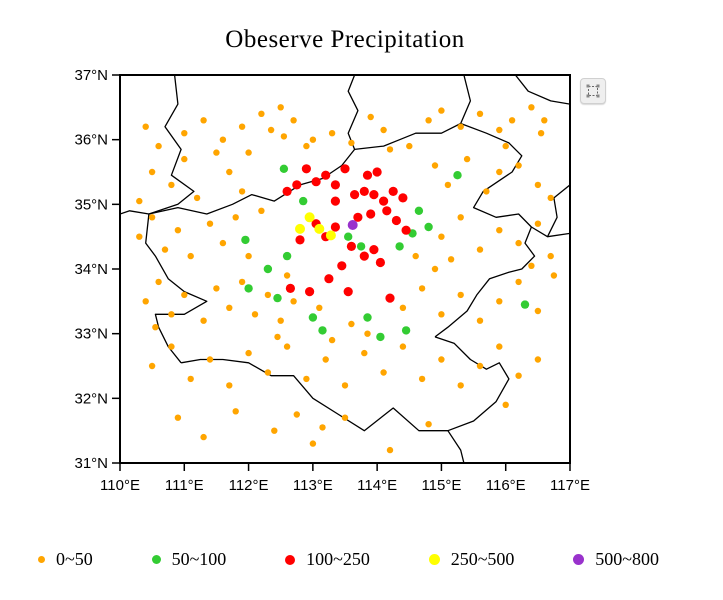 The height and width of the screenshot is (600, 723). What do you see at coordinates (345, 39) in the screenshot?
I see `chart-title: Obeserve Precipitation` at bounding box center [345, 39].